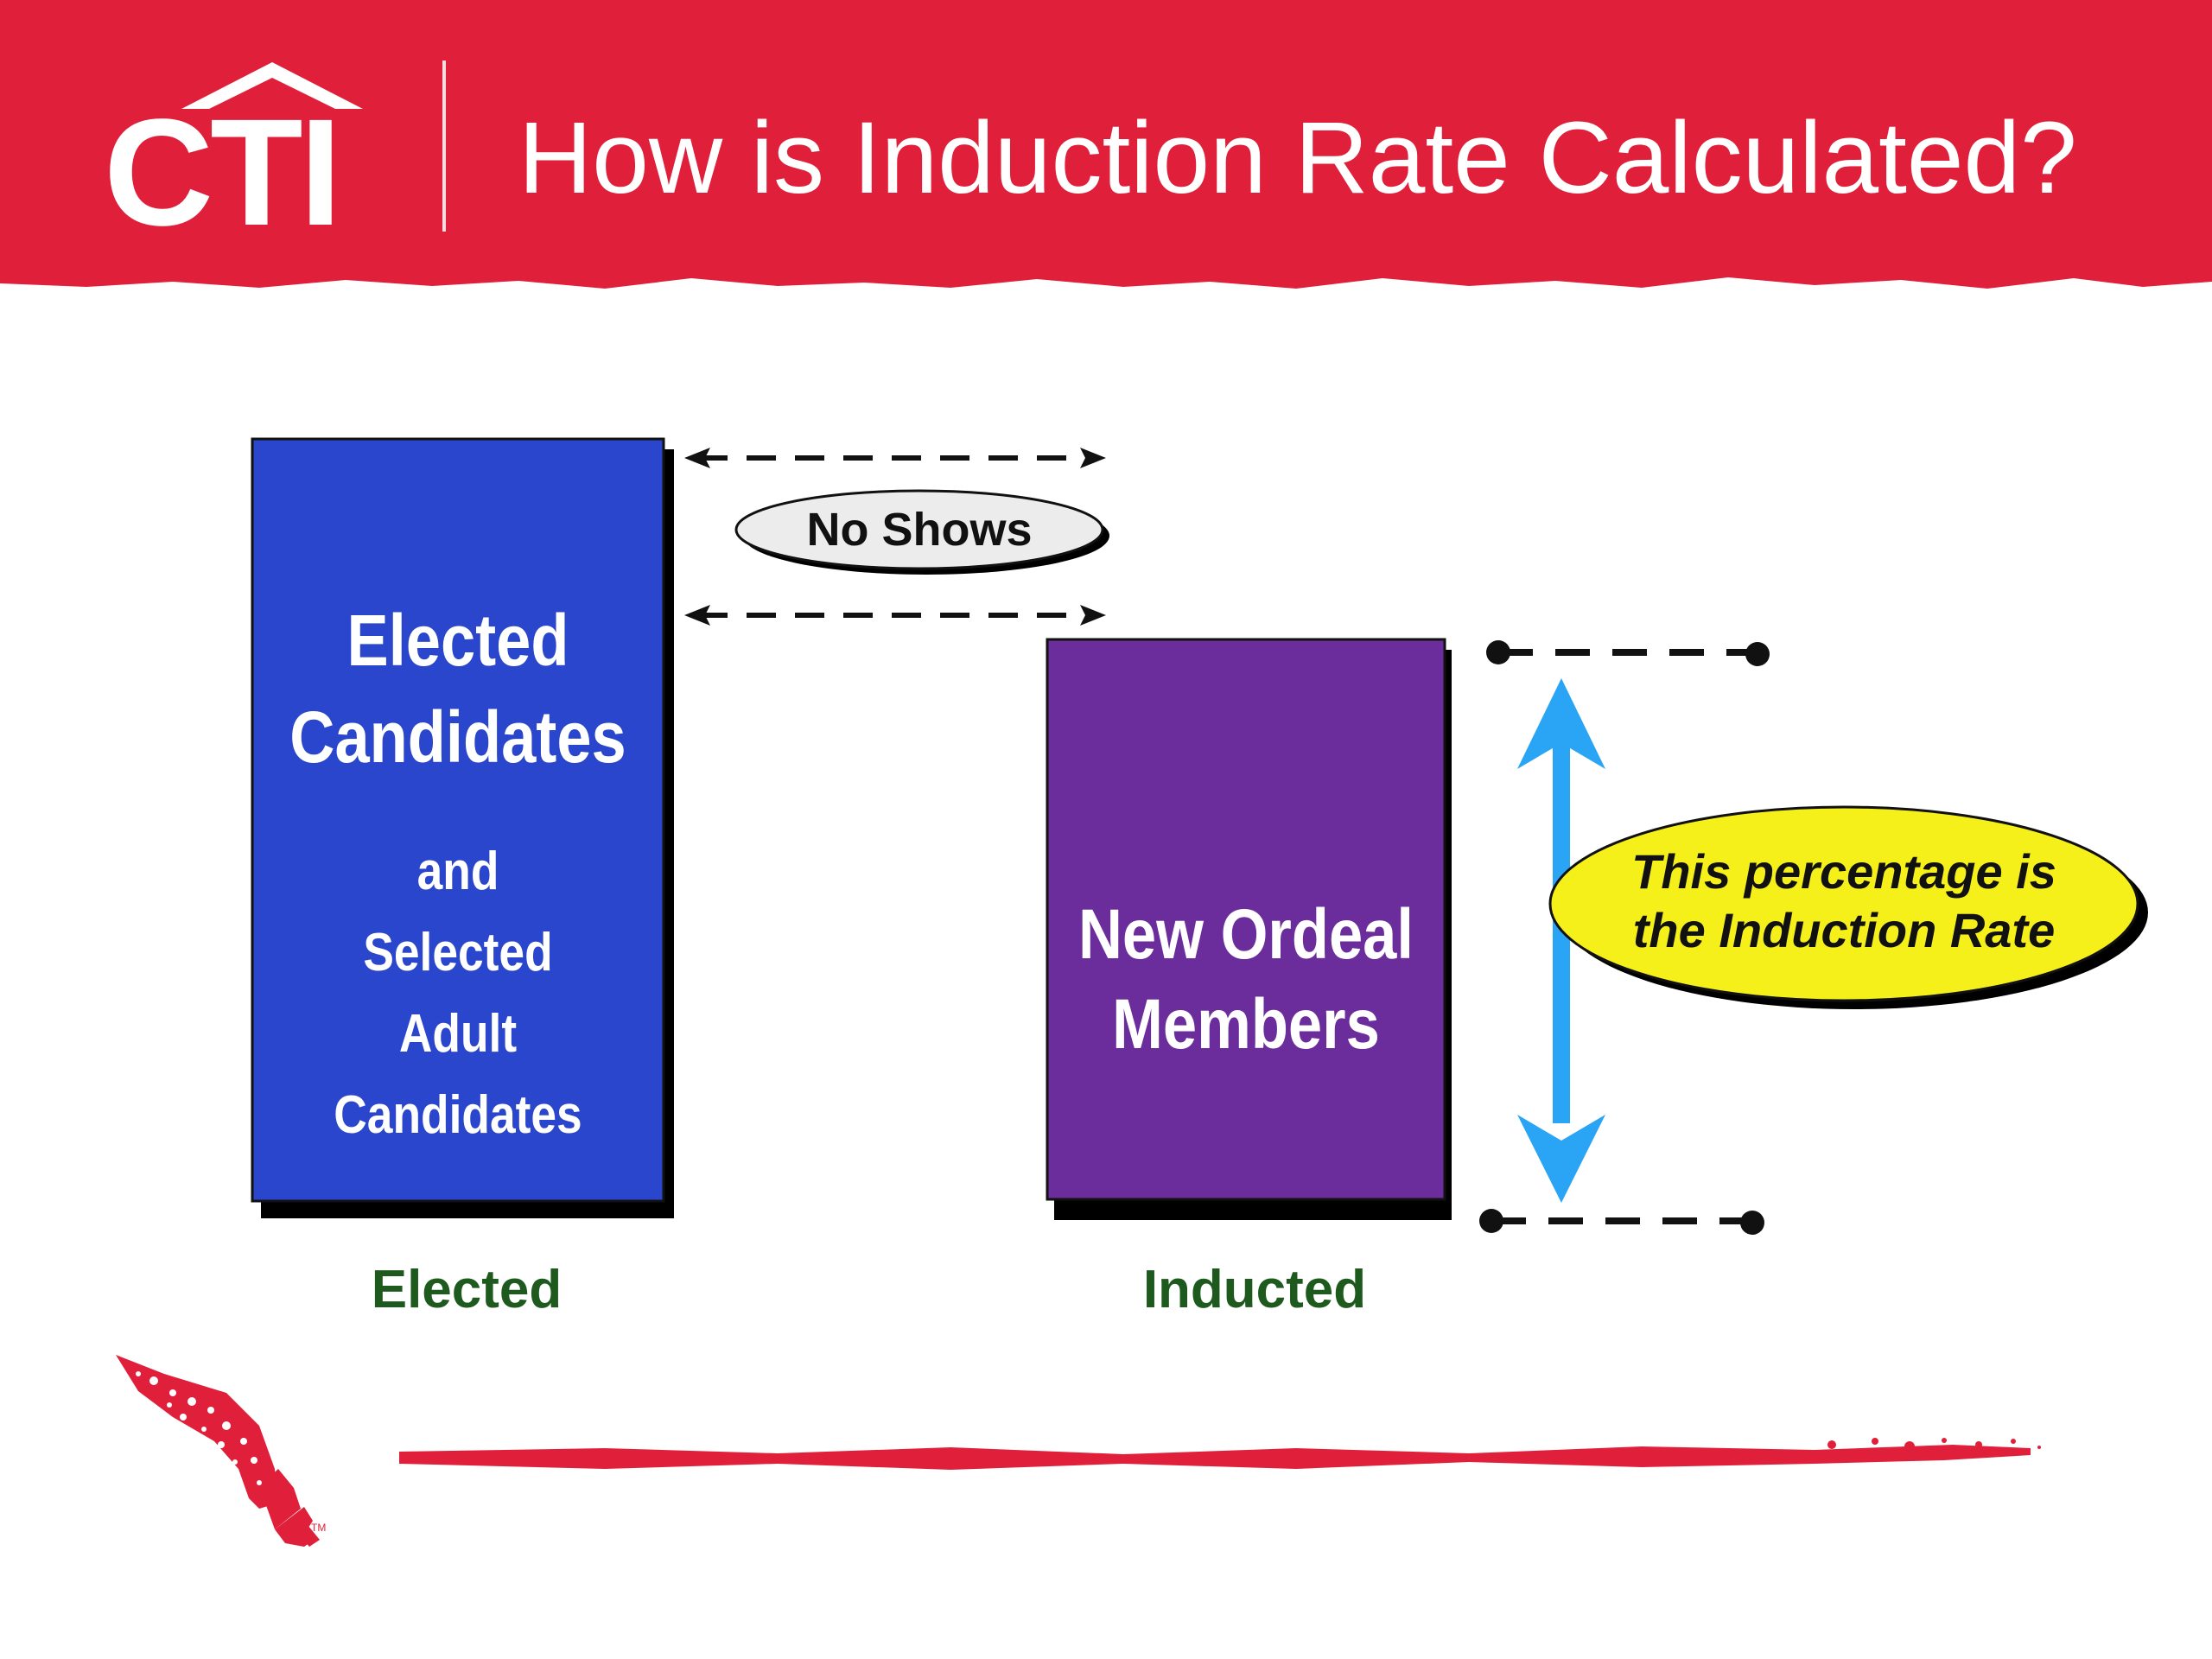 The width and height of the screenshot is (2212, 1659). Describe the element at coordinates (1297, 158) in the screenshot. I see `page-title: How is Induction Rate Calculated?` at that location.